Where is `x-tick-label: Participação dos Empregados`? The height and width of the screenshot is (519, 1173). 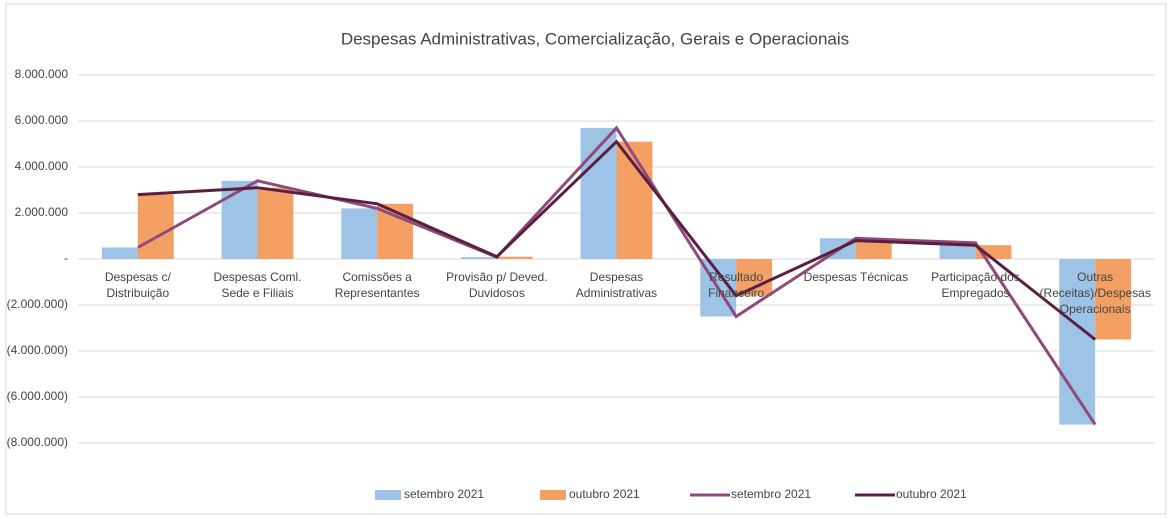 x-tick-label: Participação dos Empregados is located at coordinates (975, 285).